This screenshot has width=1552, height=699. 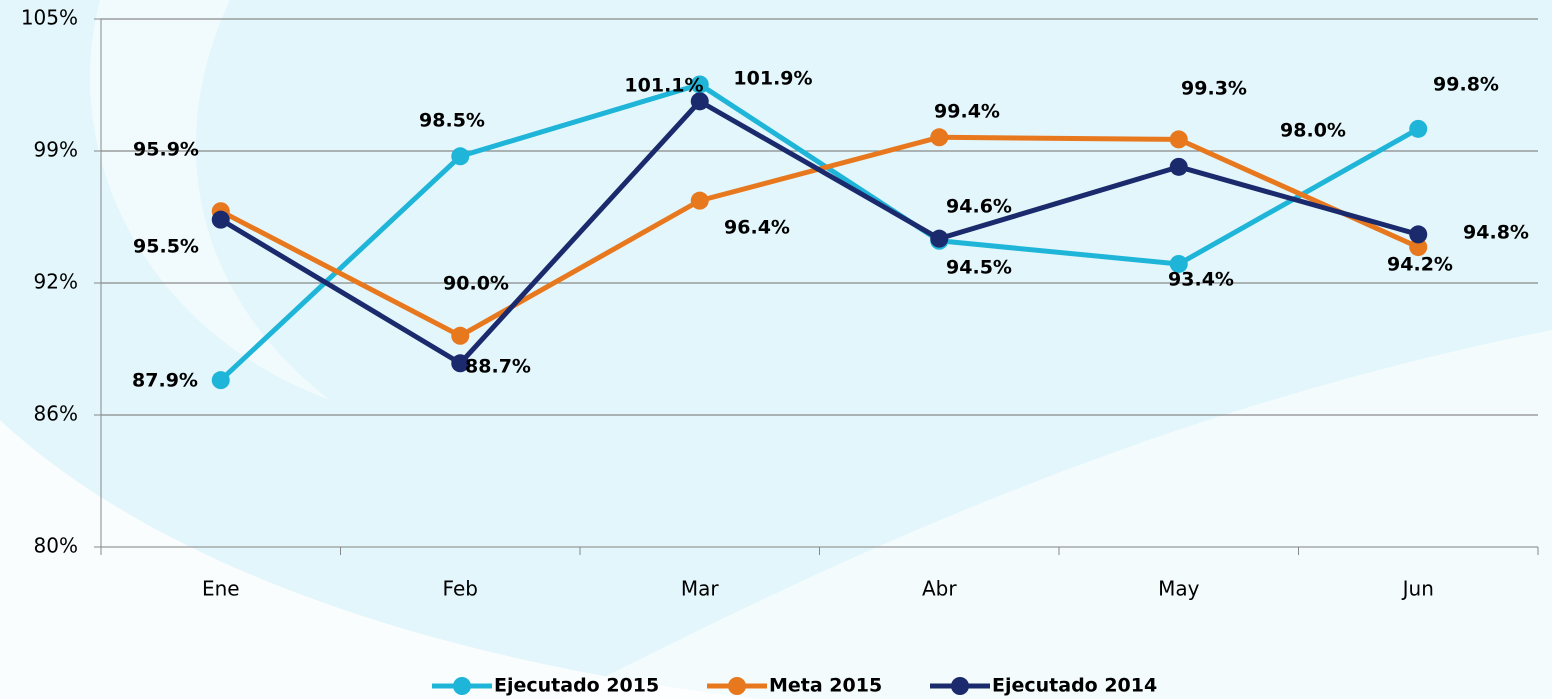 I want to click on x-tick-label: Abr, so click(x=939, y=589).